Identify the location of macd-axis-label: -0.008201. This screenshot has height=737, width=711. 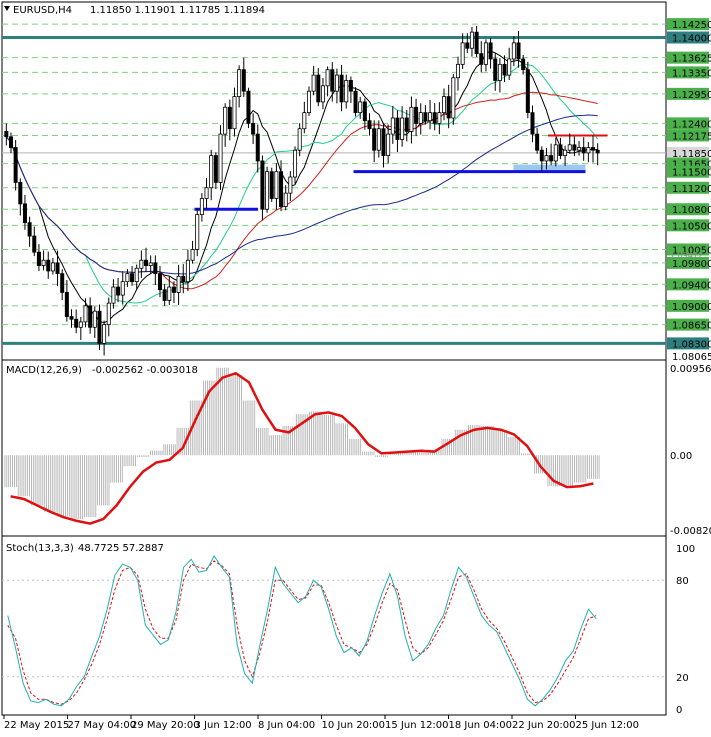
(690, 531).